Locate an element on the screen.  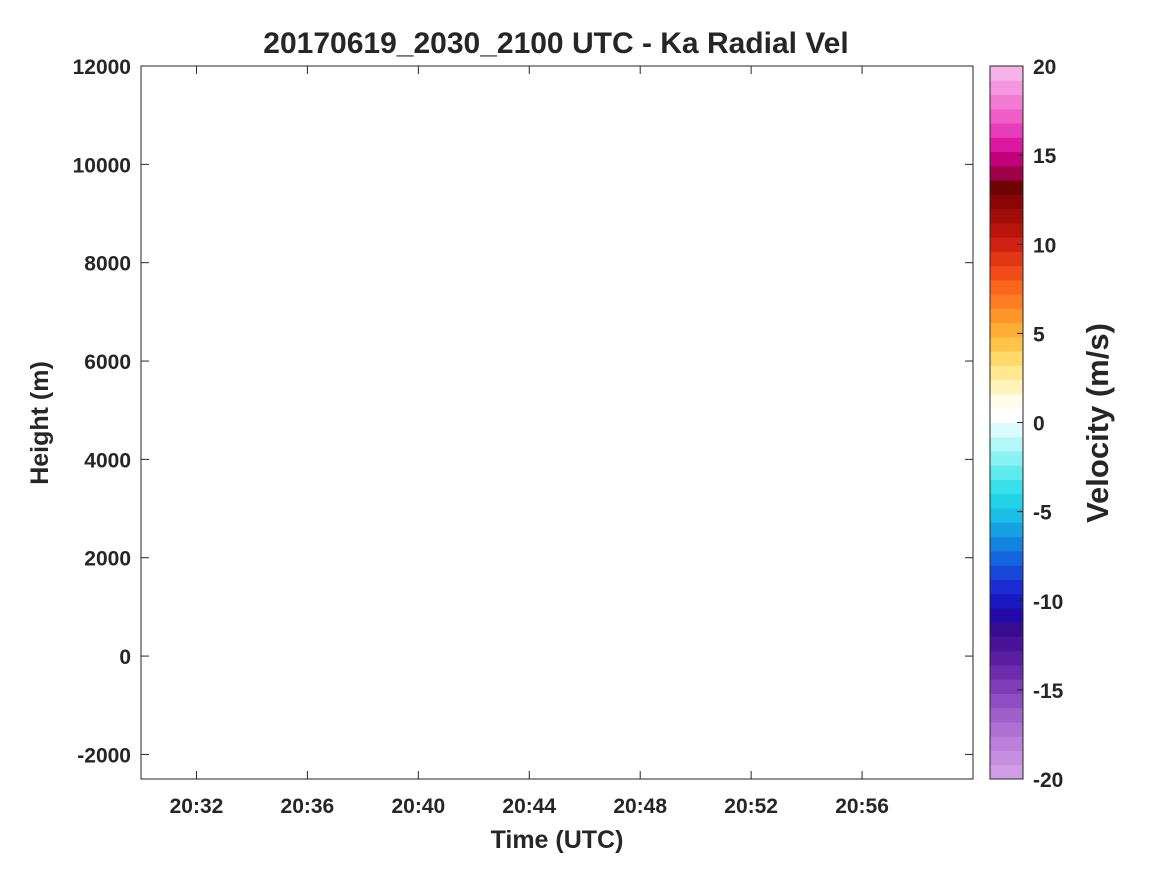
colorbar-tick-label: -10 is located at coordinates (1048, 602).